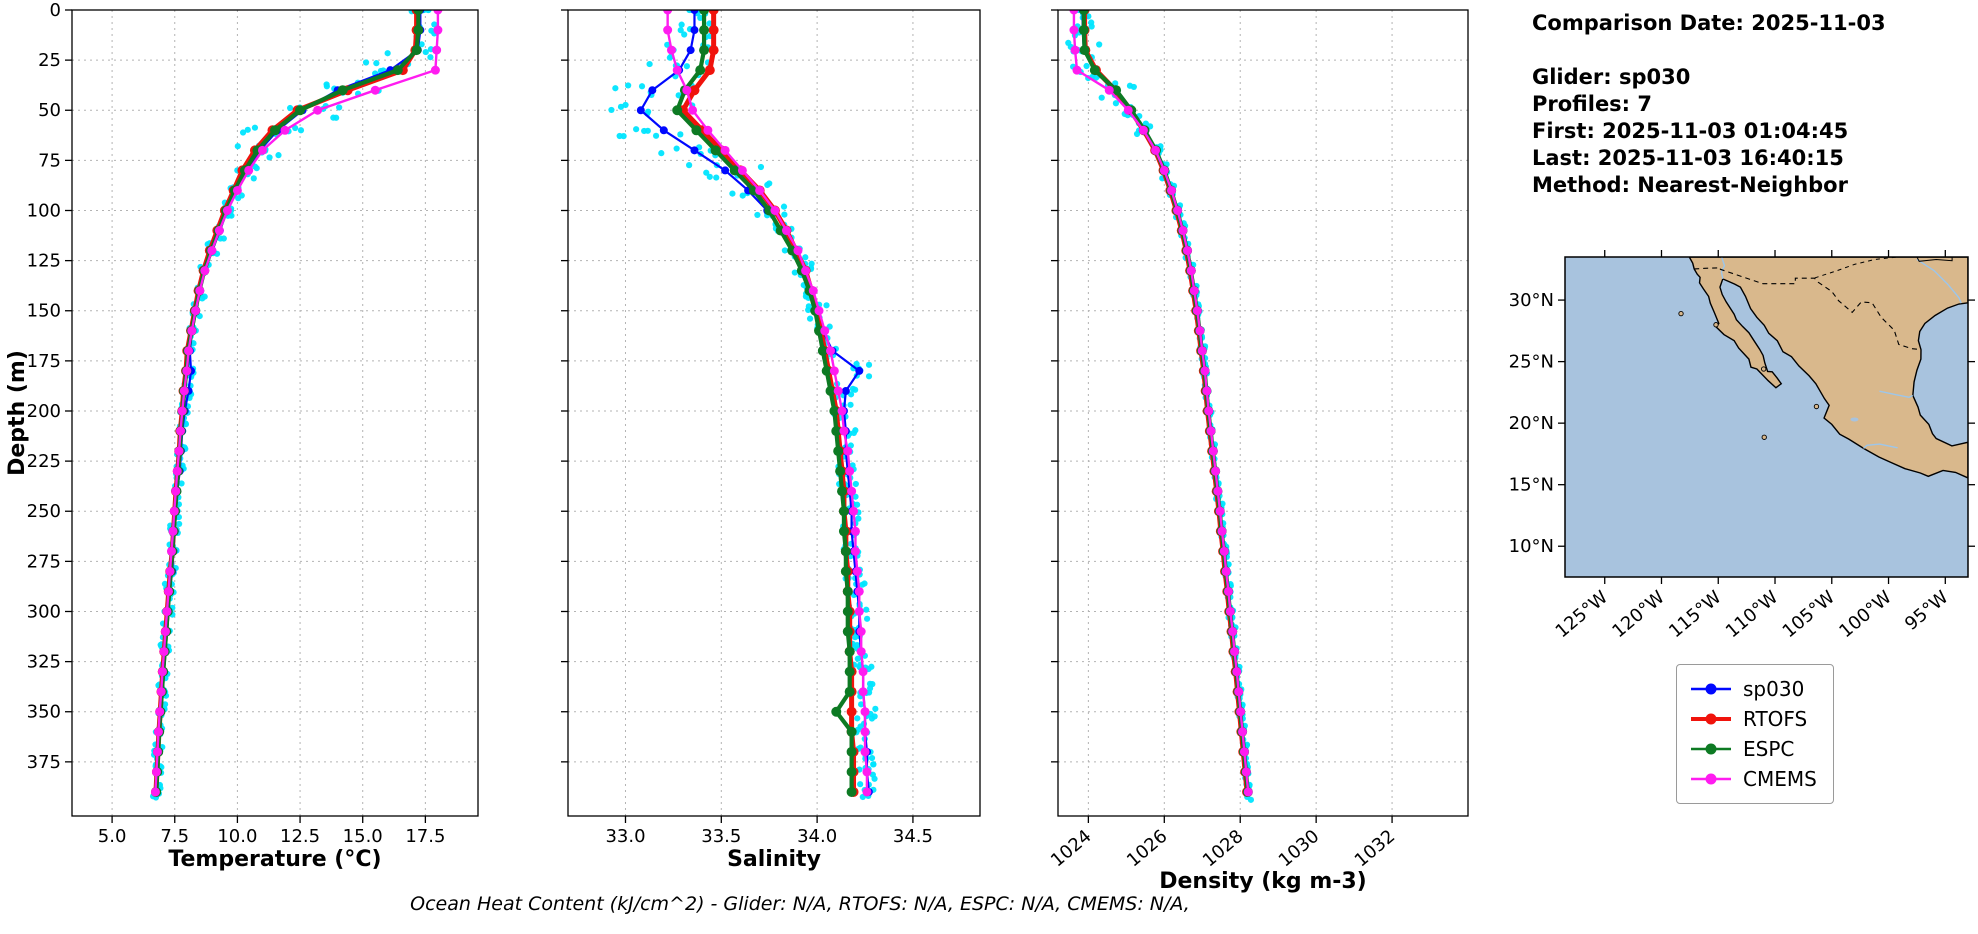 This screenshot has width=1978, height=934. What do you see at coordinates (44, 762) in the screenshot?
I see `svg-text: 375` at bounding box center [44, 762].